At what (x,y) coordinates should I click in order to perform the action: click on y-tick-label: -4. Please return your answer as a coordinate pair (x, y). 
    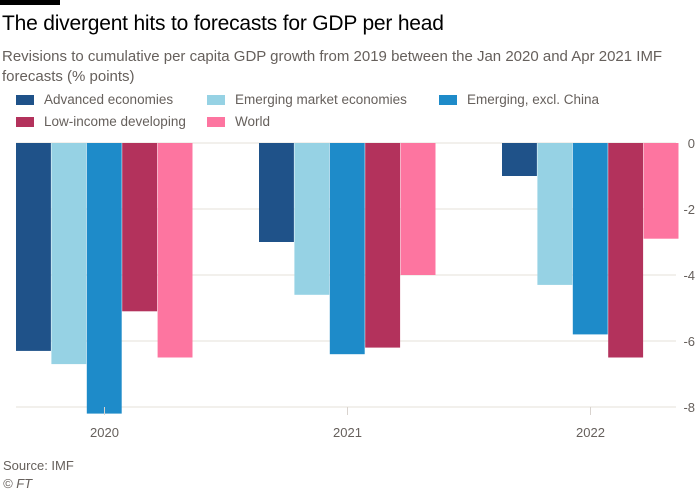
    Looking at the image, I should click on (689, 275).